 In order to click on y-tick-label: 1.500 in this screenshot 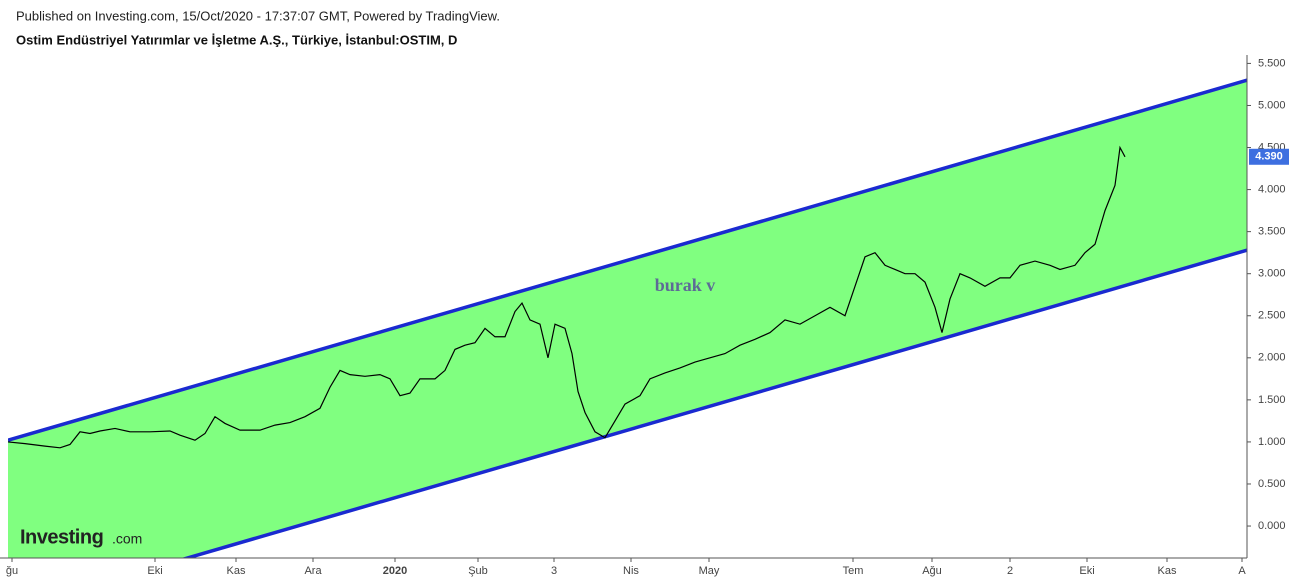, I will do `click(1272, 400)`.